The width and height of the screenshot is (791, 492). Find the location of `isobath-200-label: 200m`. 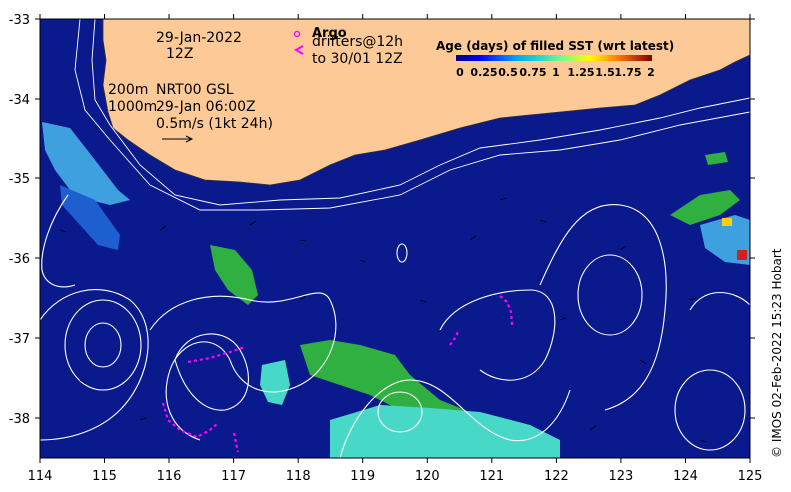

isobath-200-label: 200m is located at coordinates (128, 90).